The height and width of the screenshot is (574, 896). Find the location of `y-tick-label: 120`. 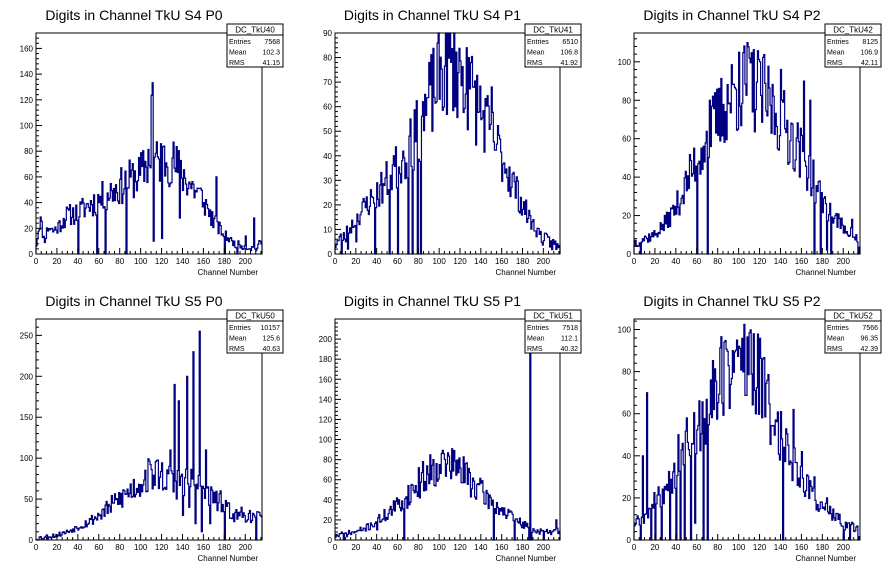

y-tick-label: 120 is located at coordinates (27, 100).